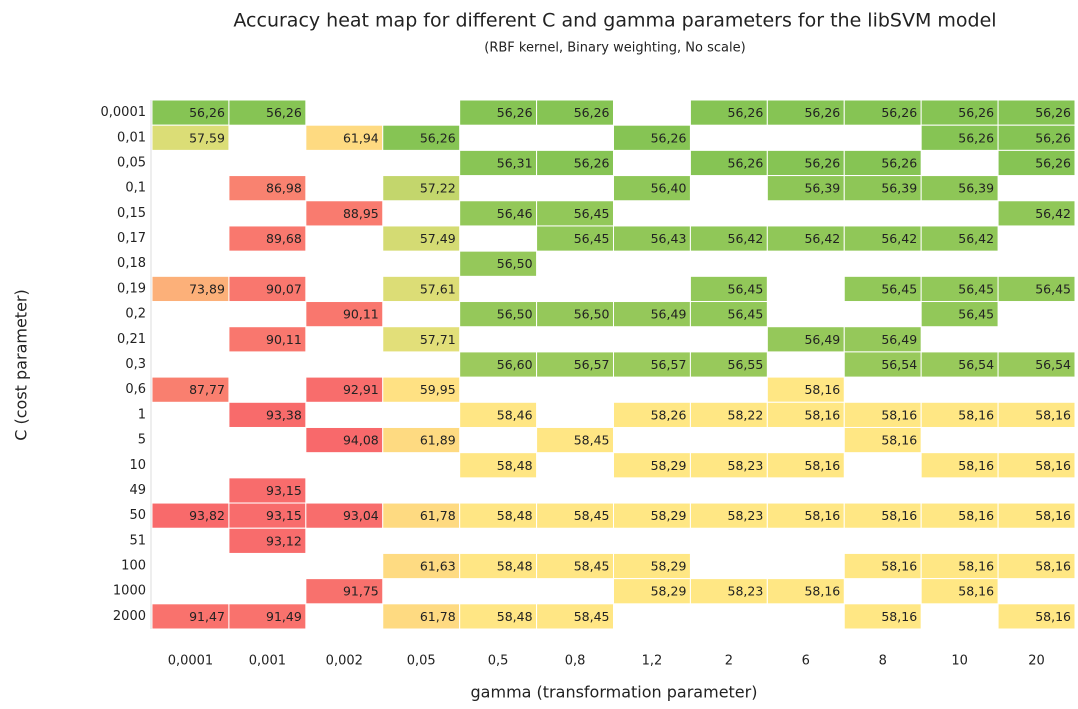 This screenshot has width=1078, height=709. I want to click on cell-label: 57,49, so click(438, 238).